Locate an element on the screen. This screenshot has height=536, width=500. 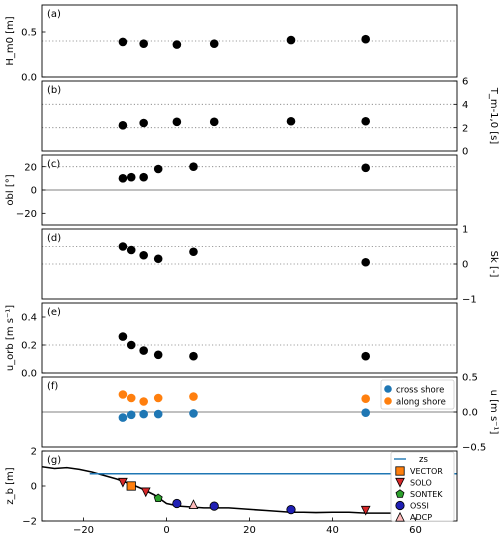
y-tick-label: 0.4 is located at coordinates (29, 318).